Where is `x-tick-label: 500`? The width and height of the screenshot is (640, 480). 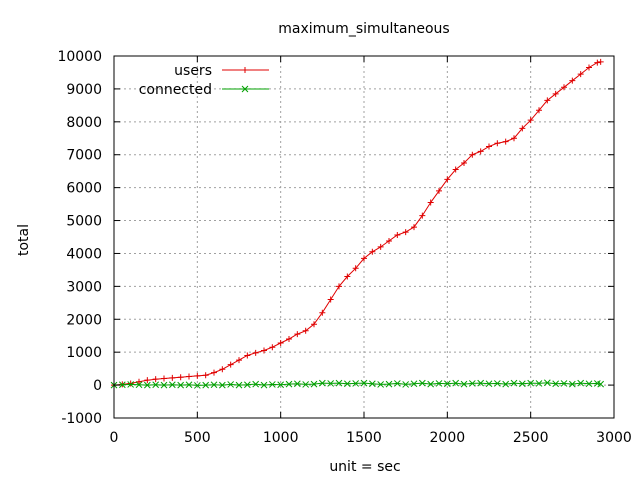
x-tick-label: 500 is located at coordinates (197, 438).